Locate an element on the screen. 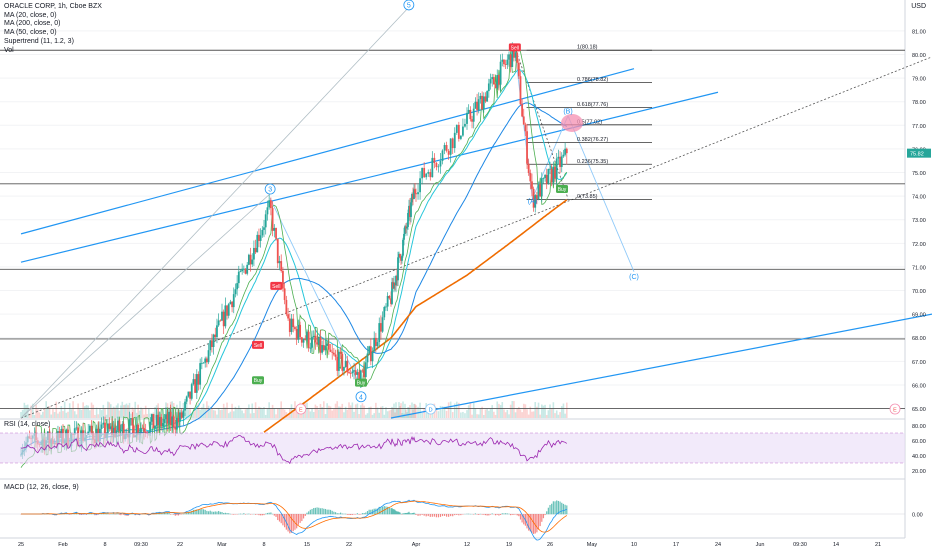 Image resolution: width=932 pixels, height=550 pixels. price-tick: 67.00 is located at coordinates (919, 363).